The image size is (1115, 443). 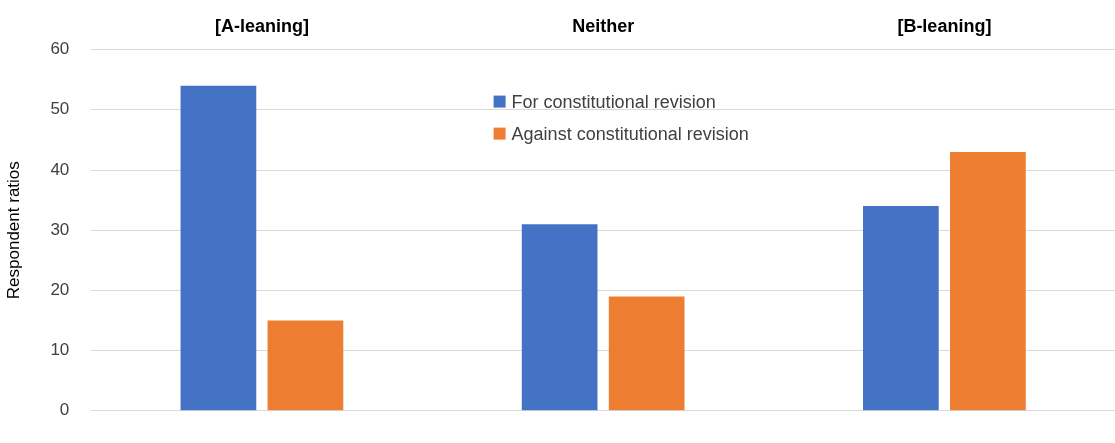 What do you see at coordinates (60, 49) in the screenshot?
I see `y-tick-label: 60` at bounding box center [60, 49].